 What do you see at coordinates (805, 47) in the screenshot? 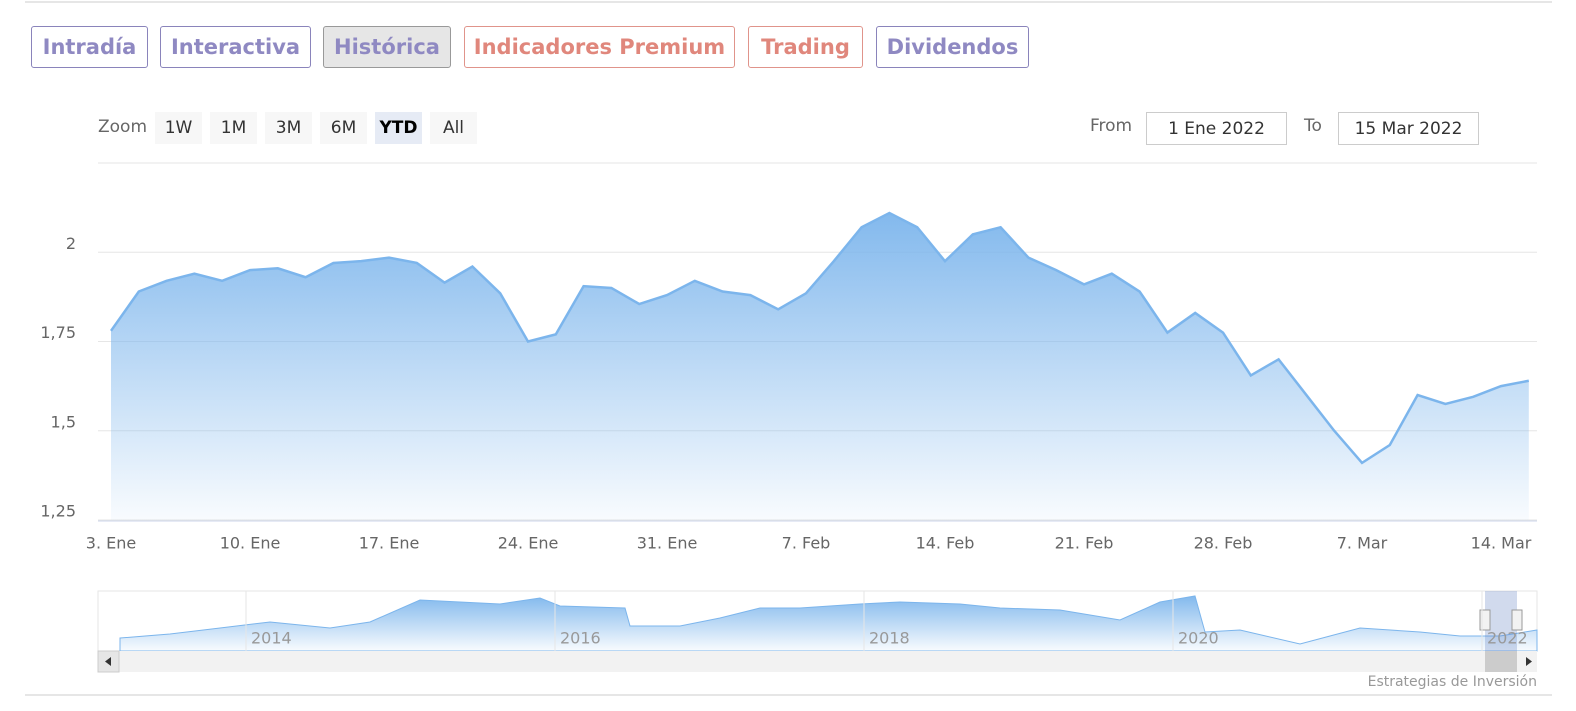
I see `tab: Trading` at bounding box center [805, 47].